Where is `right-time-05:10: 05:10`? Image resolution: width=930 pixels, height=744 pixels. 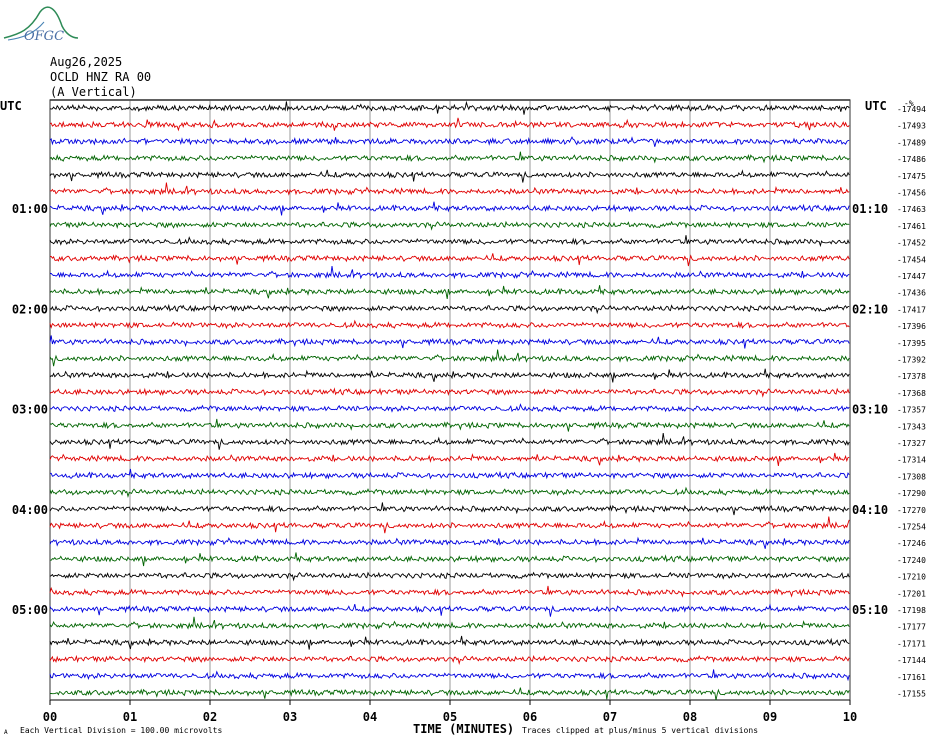
right-time-05:10: 05:10 is located at coordinates (870, 610).